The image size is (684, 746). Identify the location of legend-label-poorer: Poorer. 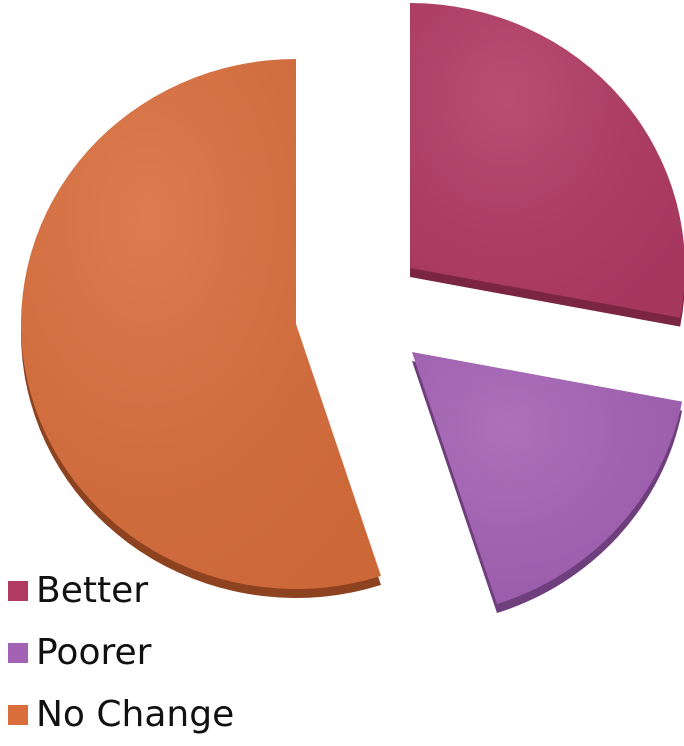
(94, 652).